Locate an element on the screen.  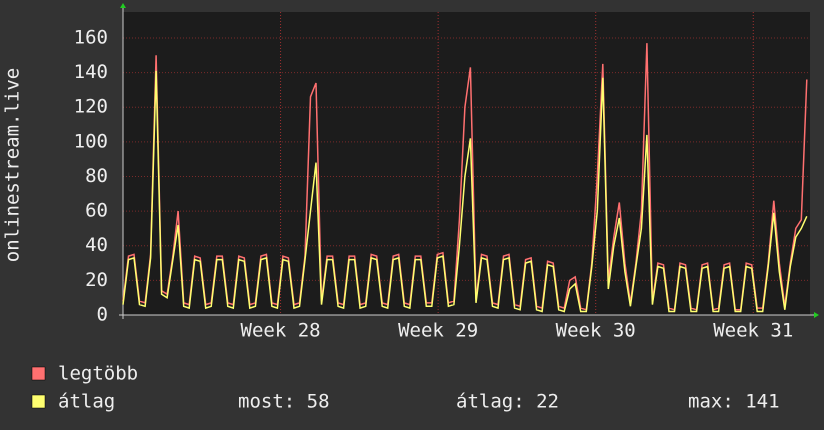
x-tick-label: Week 30 is located at coordinates (596, 331).